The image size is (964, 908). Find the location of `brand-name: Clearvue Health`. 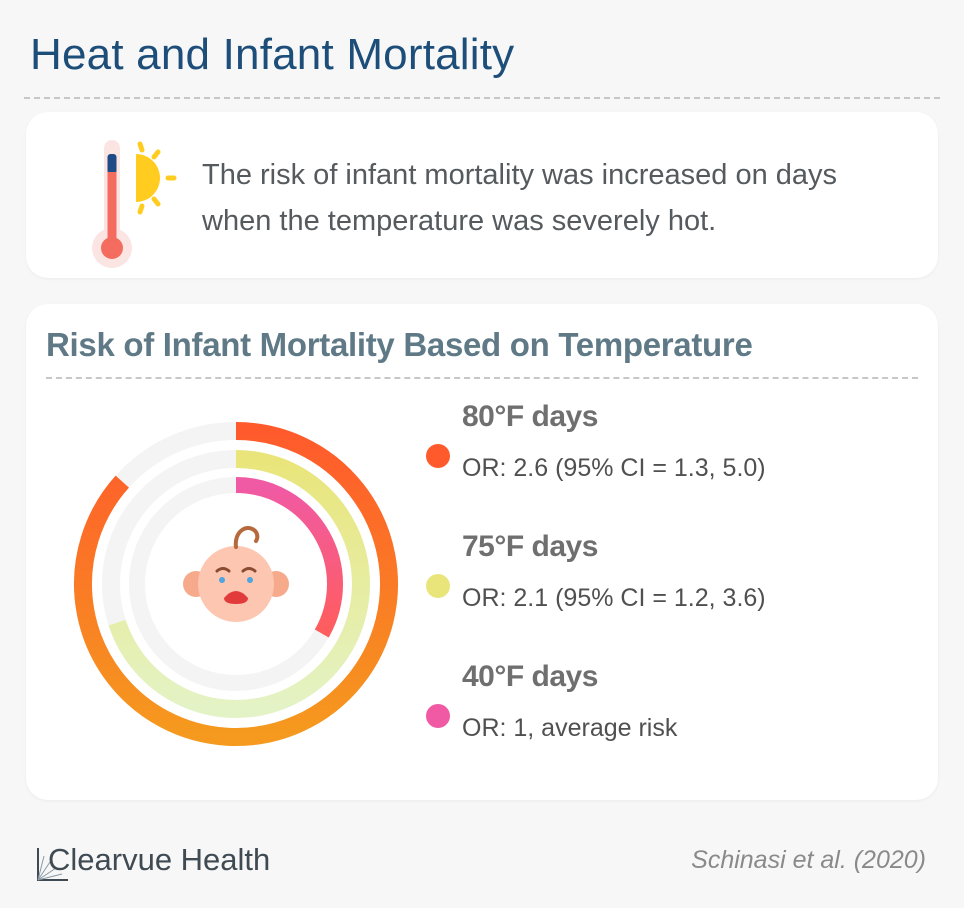

brand-name: Clearvue Health is located at coordinates (159, 859).